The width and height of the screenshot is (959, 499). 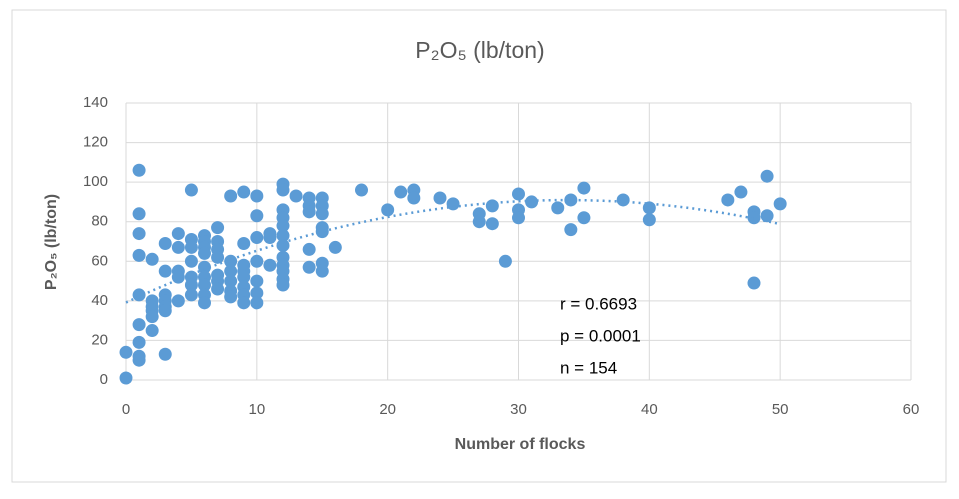 I want to click on x-axis-title: Number of flocks, so click(x=520, y=444).